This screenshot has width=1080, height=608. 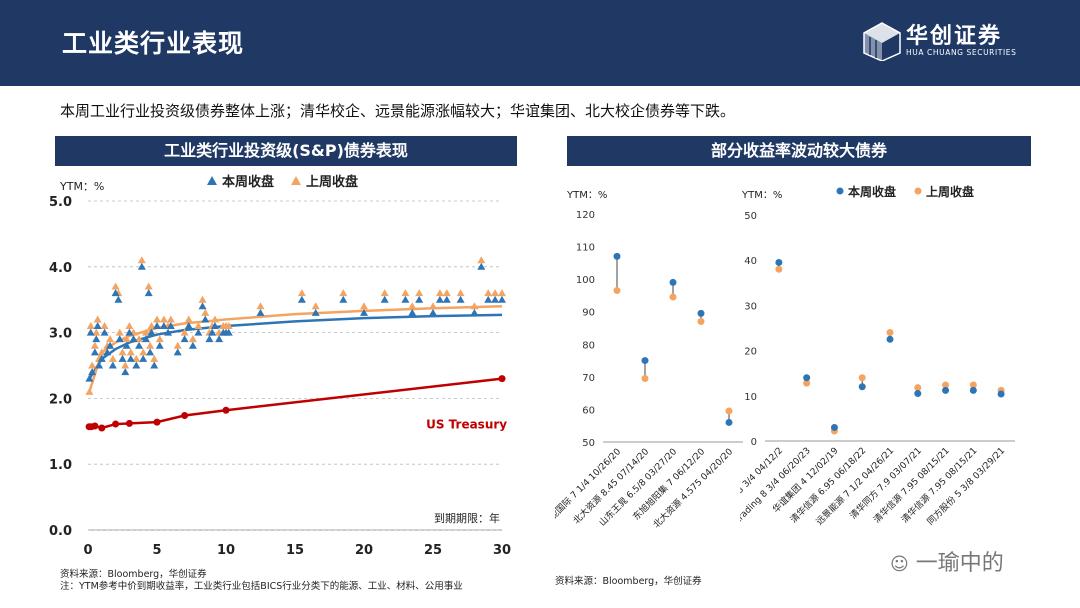 I want to click on y-tick-label: 4.0, so click(x=60, y=268).